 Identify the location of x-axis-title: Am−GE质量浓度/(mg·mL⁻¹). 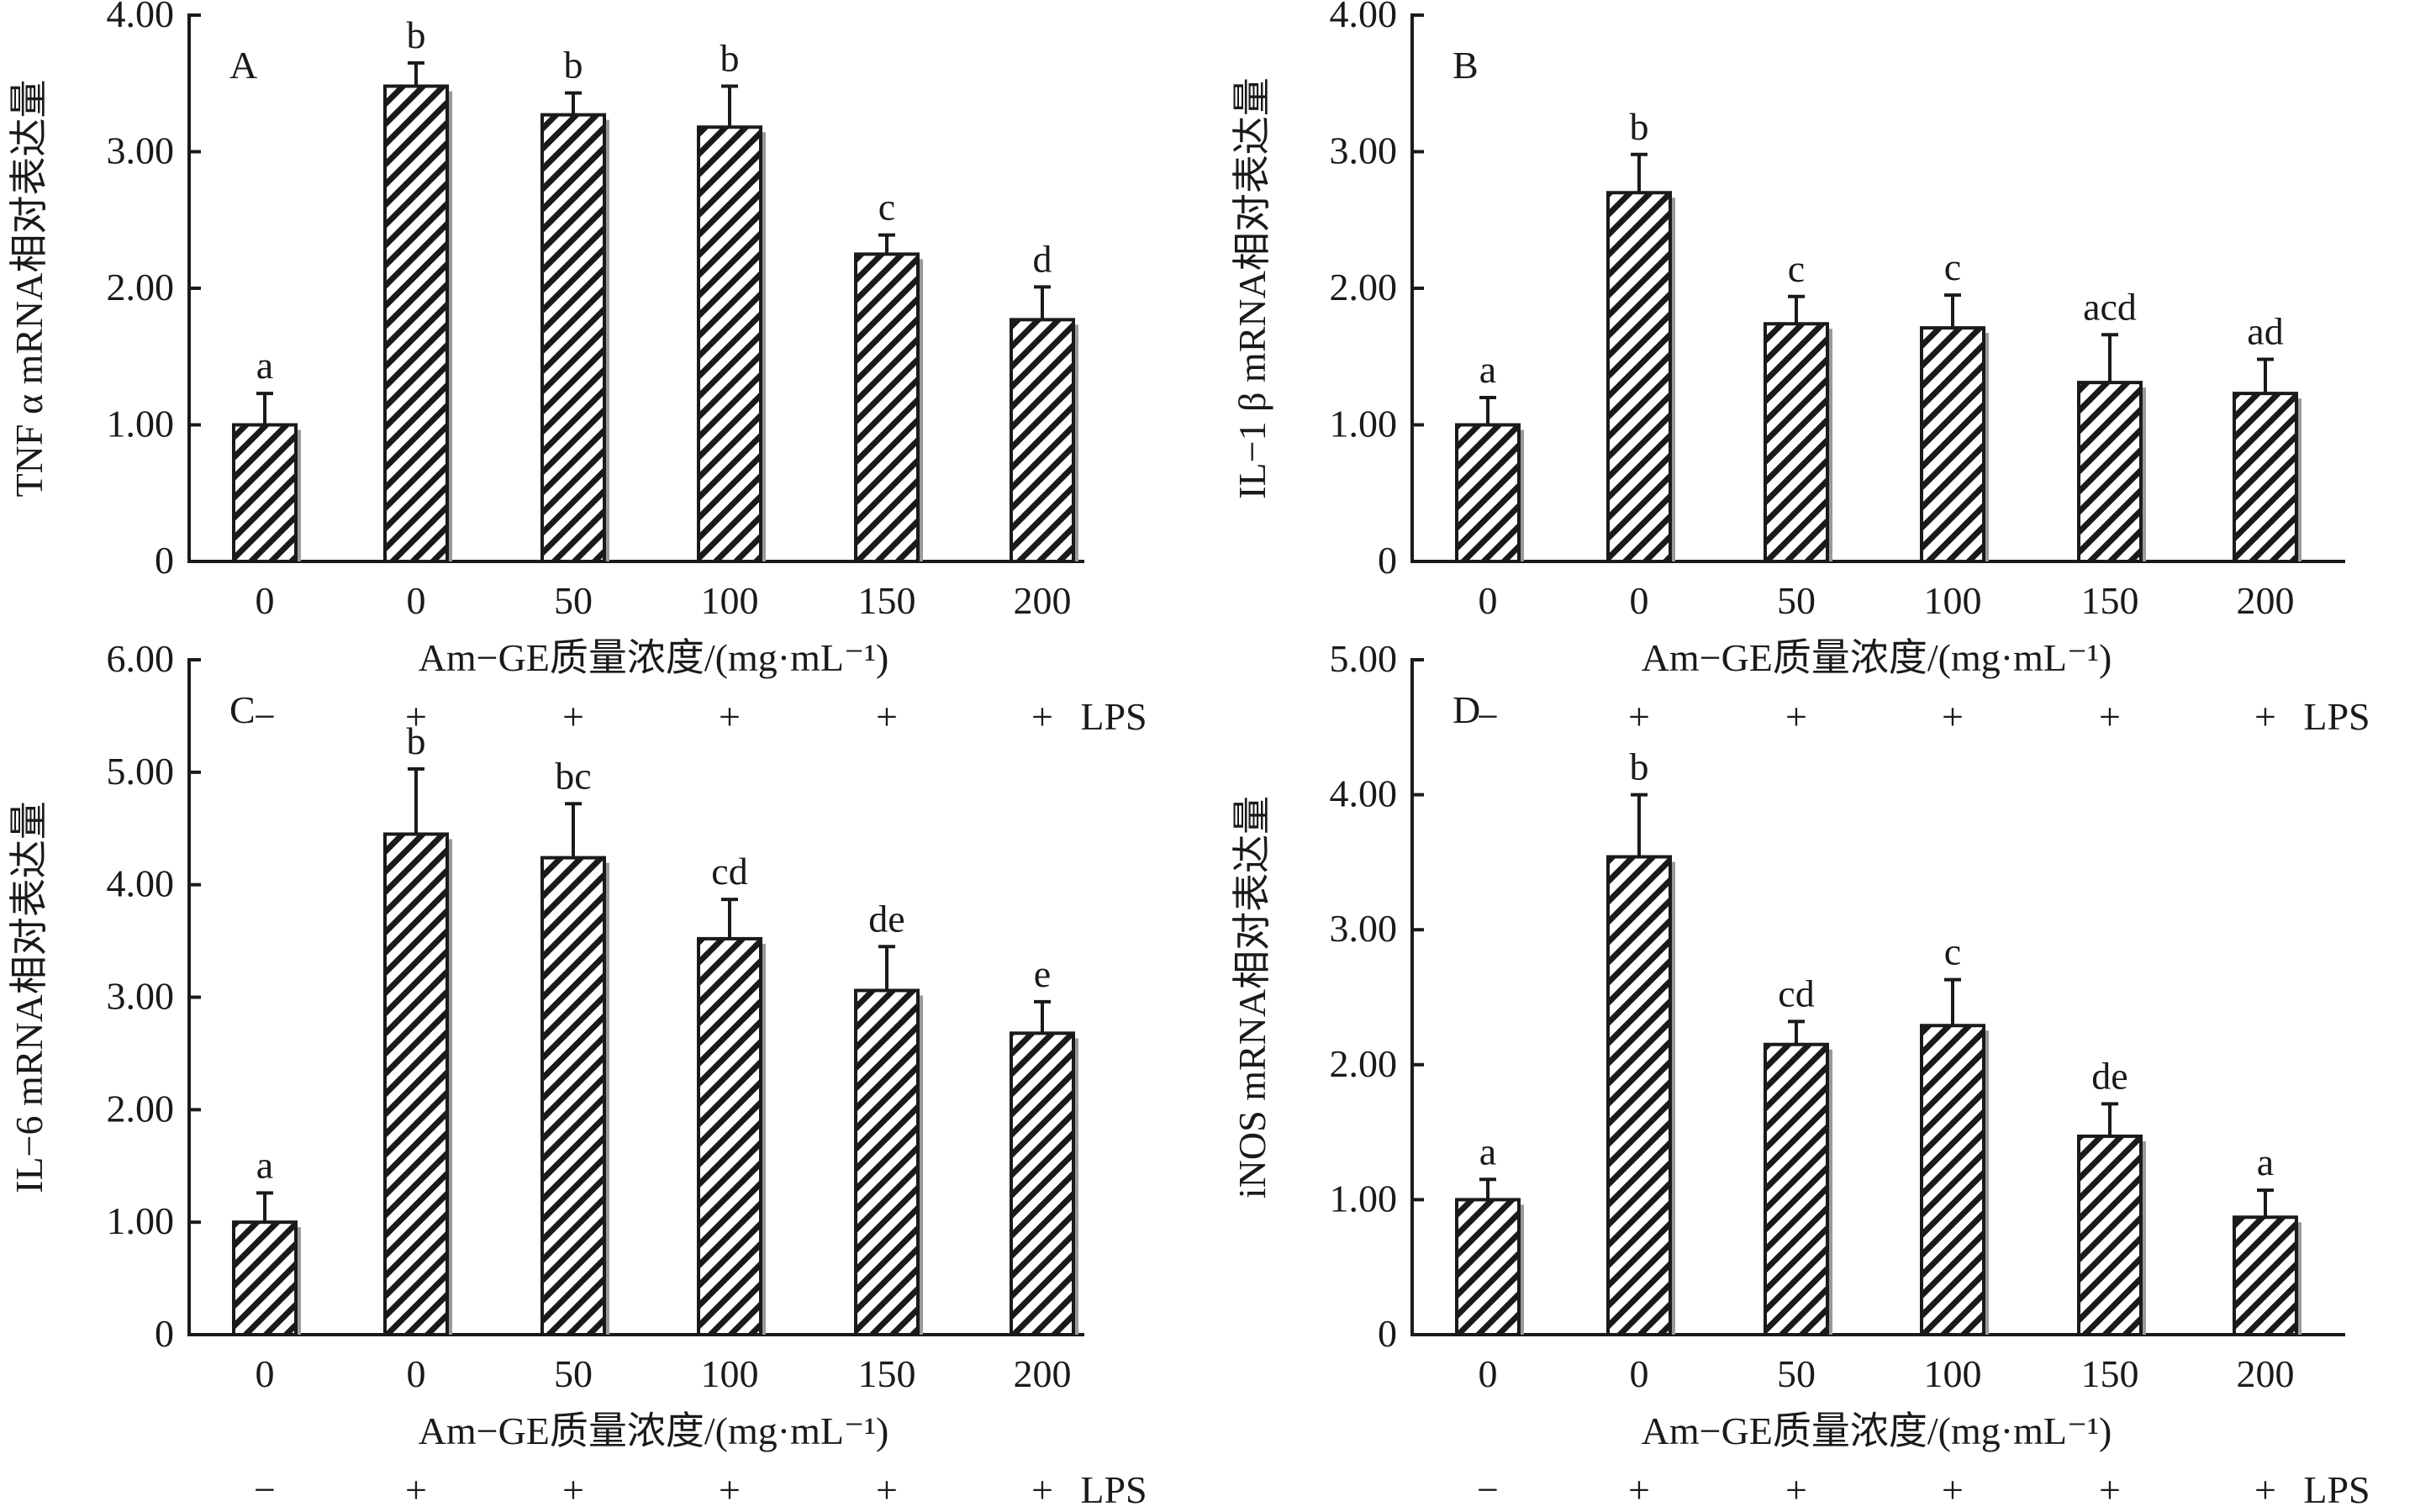
(654, 1430).